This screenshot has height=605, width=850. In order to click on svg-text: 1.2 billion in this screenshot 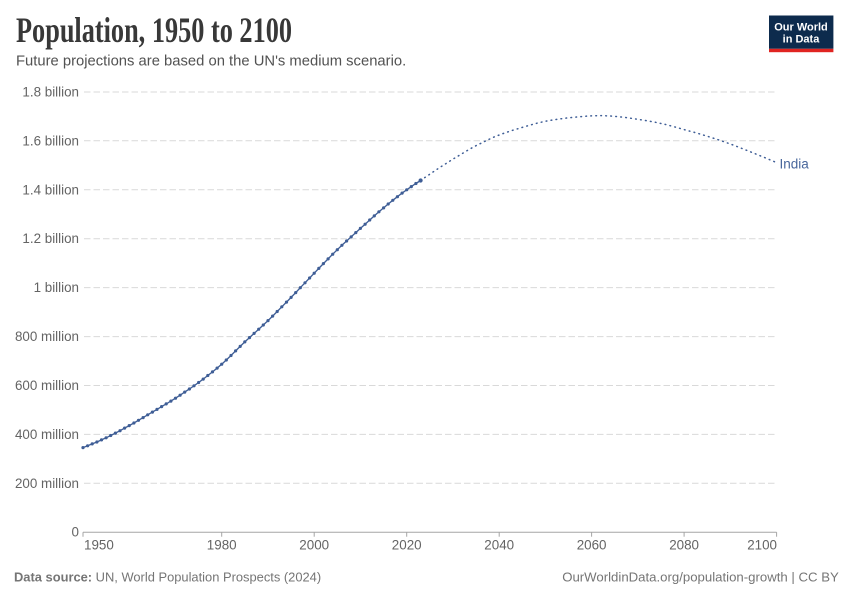, I will do `click(50, 238)`.